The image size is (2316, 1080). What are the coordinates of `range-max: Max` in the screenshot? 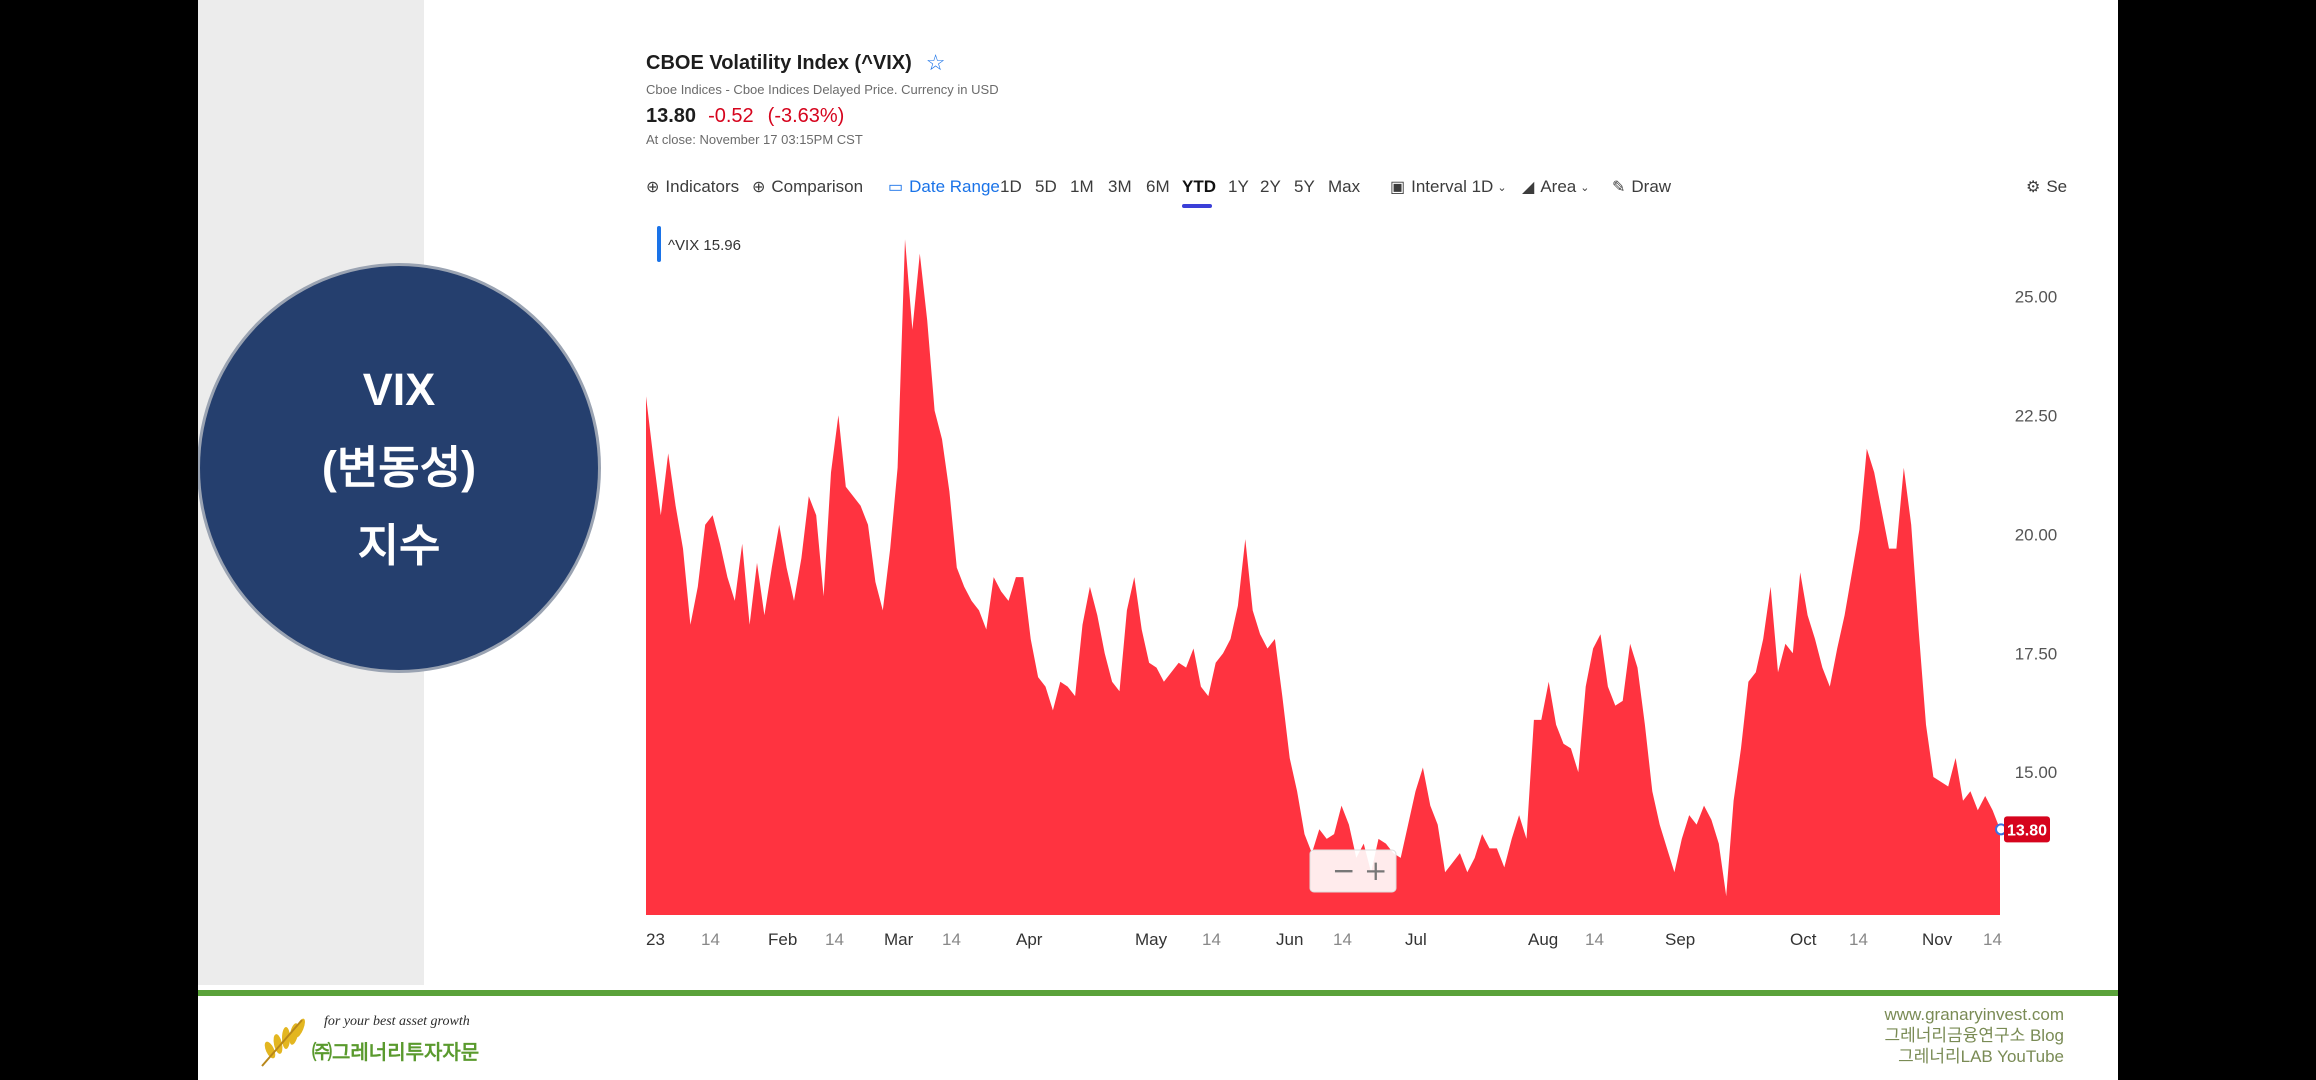 It's located at (1344, 186).